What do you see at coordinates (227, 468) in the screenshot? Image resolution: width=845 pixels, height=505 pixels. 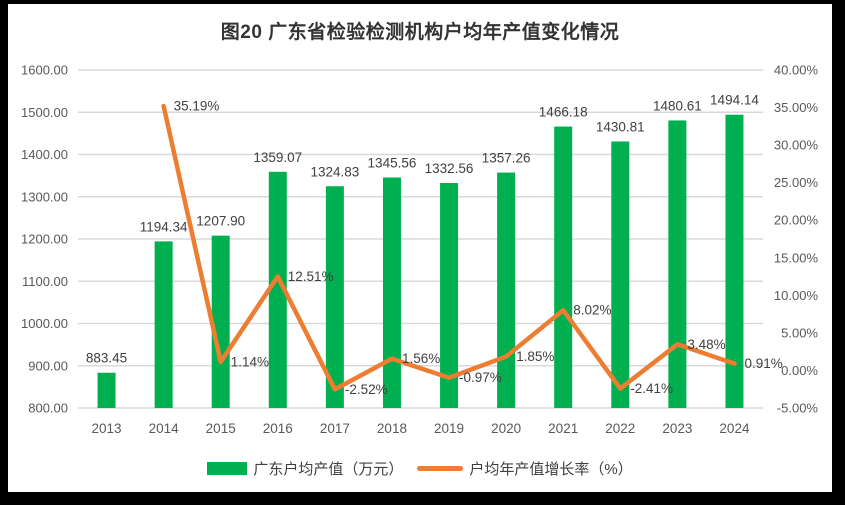 I see `bar-series-swatch-icon` at bounding box center [227, 468].